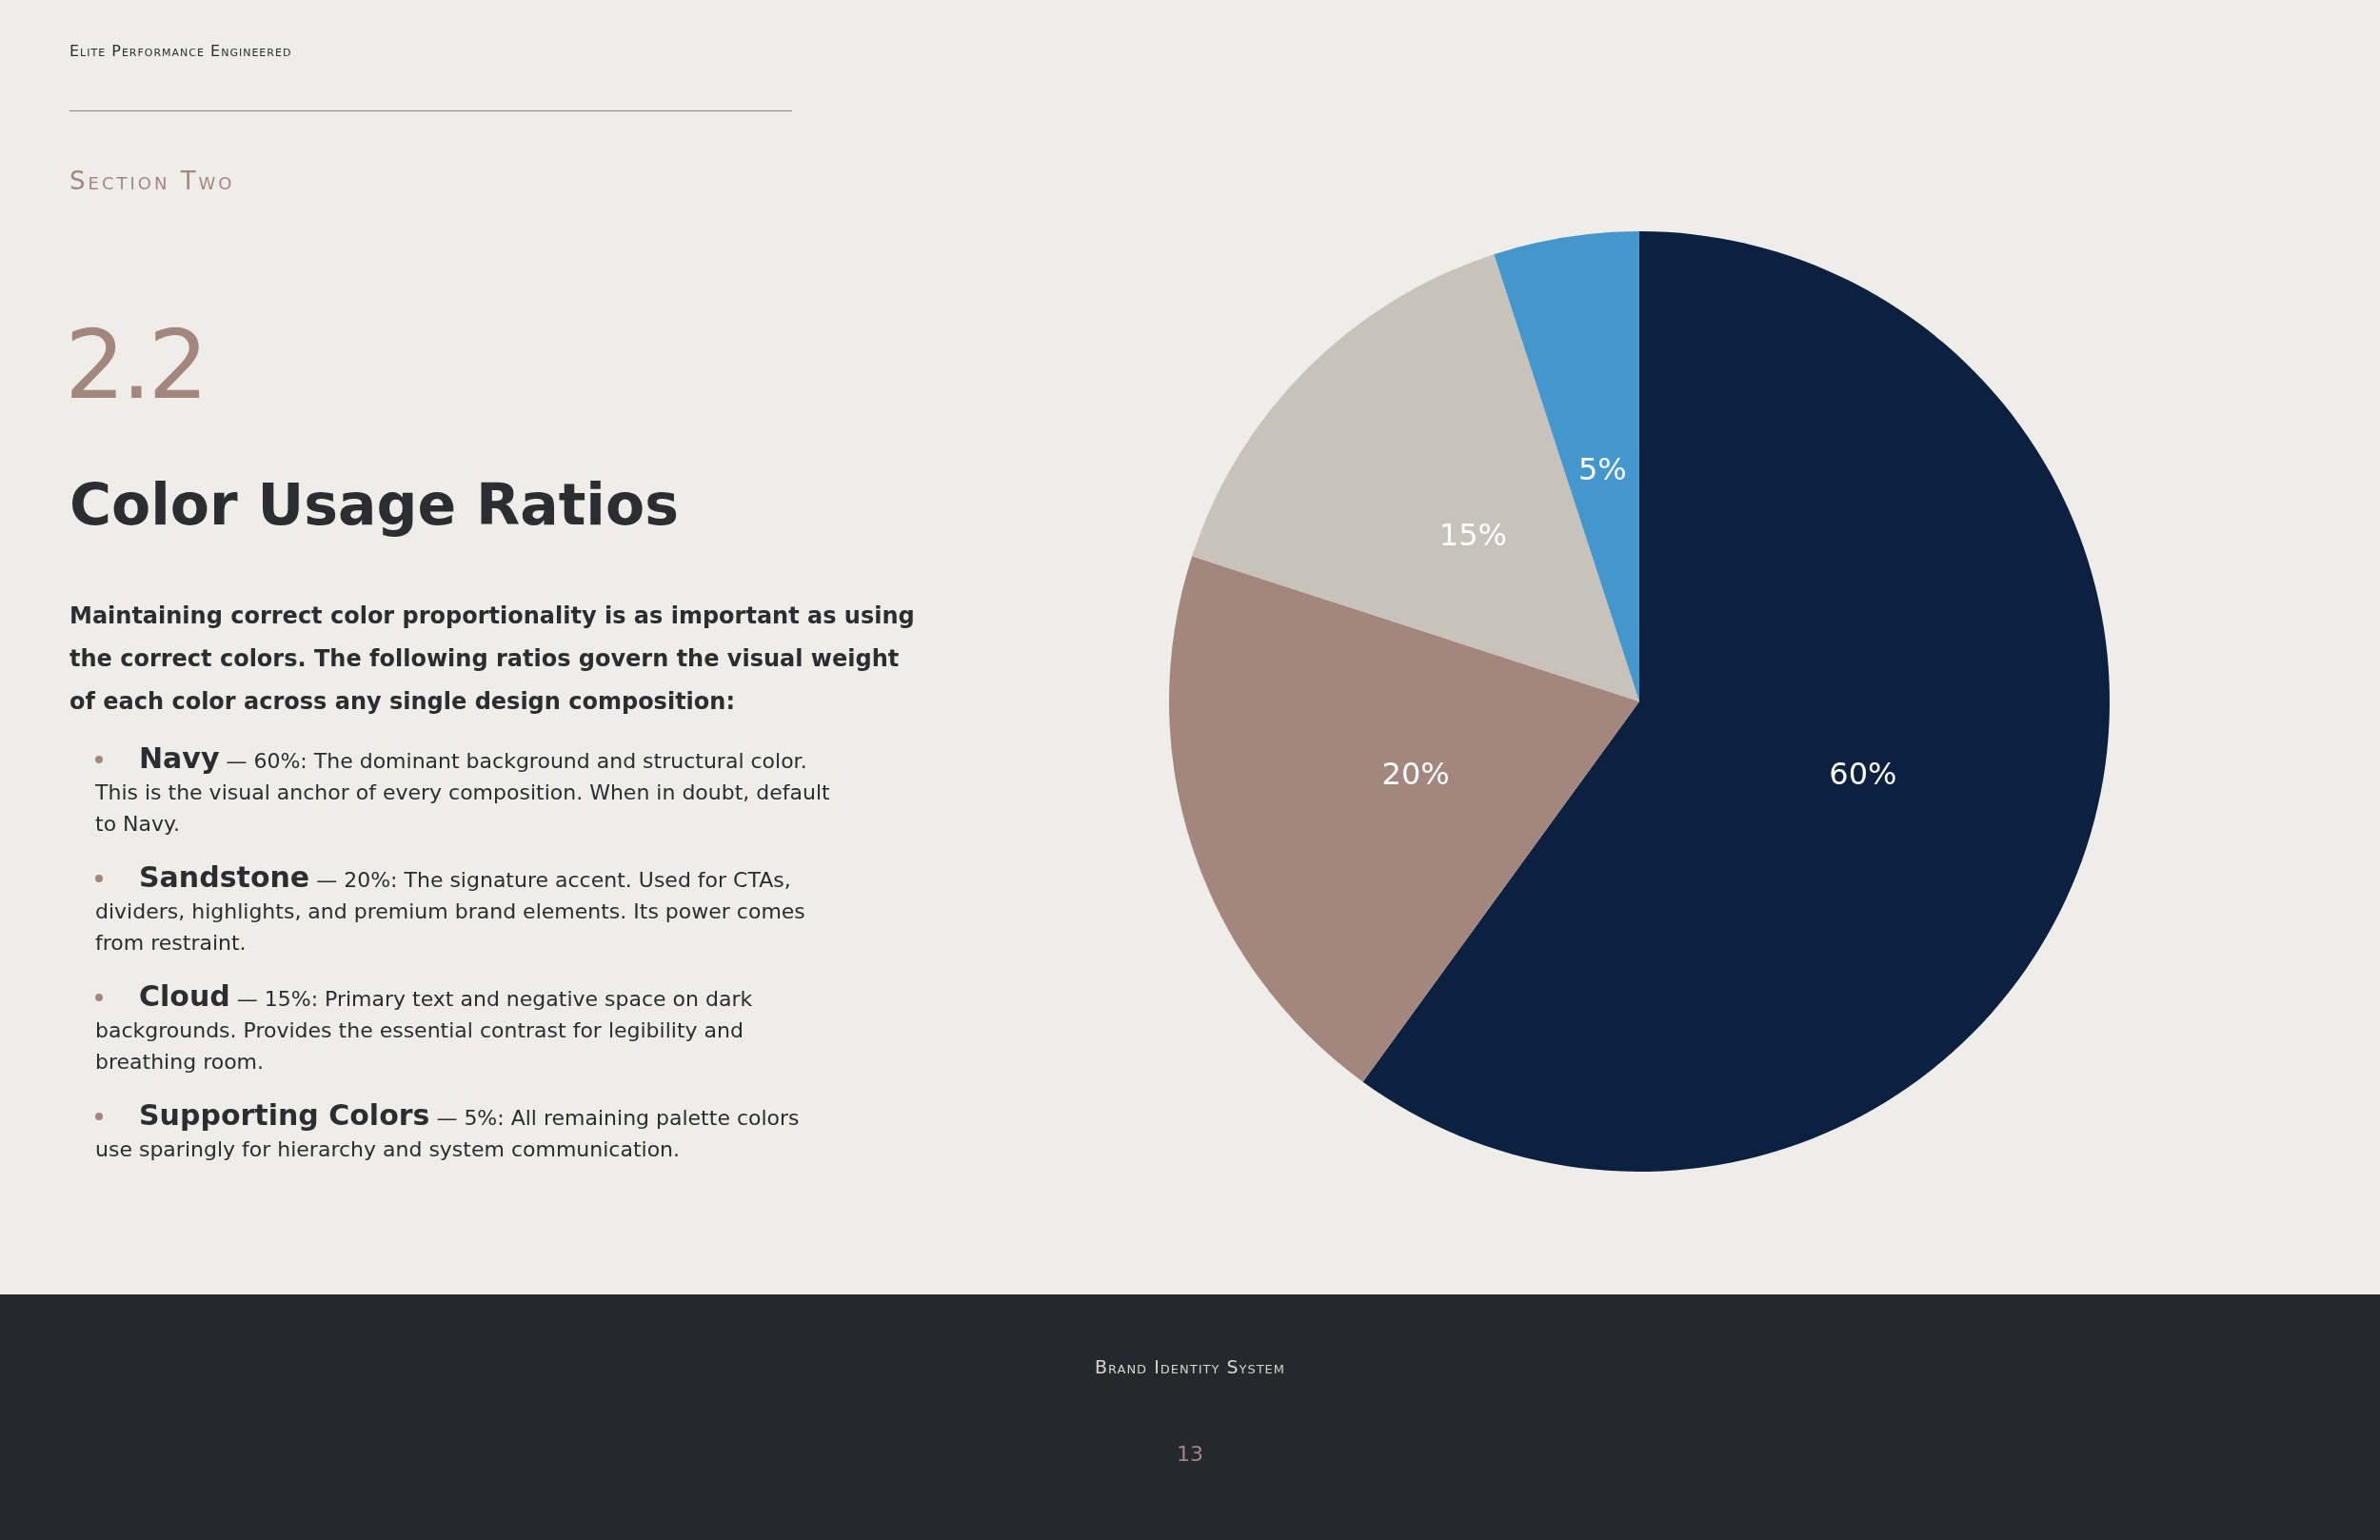 This screenshot has width=2380, height=1540. I want to click on data-label: 60%, so click(1863, 774).